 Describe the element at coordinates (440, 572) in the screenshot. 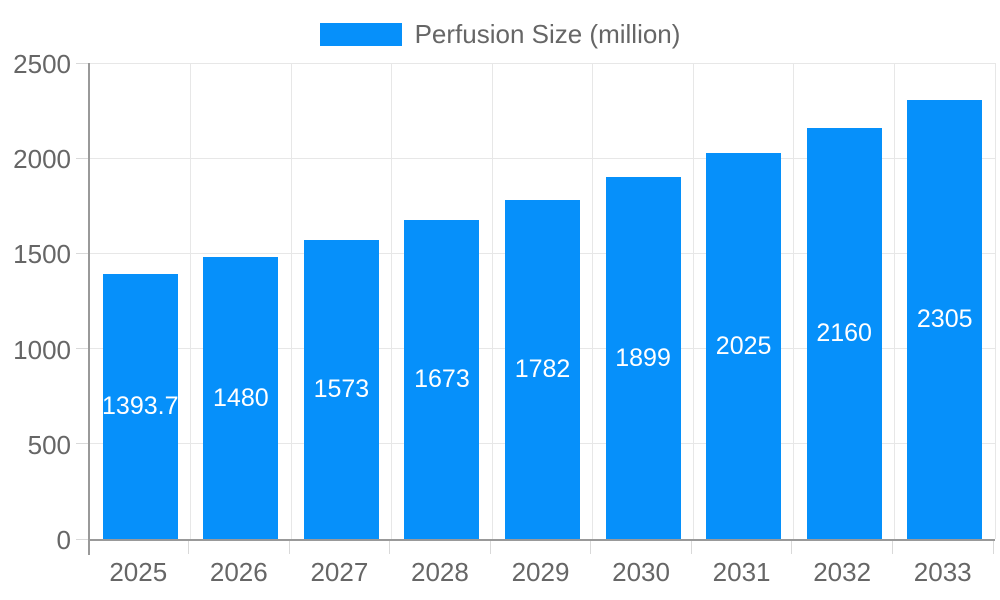

I see `x-axis-label: 2028` at that location.